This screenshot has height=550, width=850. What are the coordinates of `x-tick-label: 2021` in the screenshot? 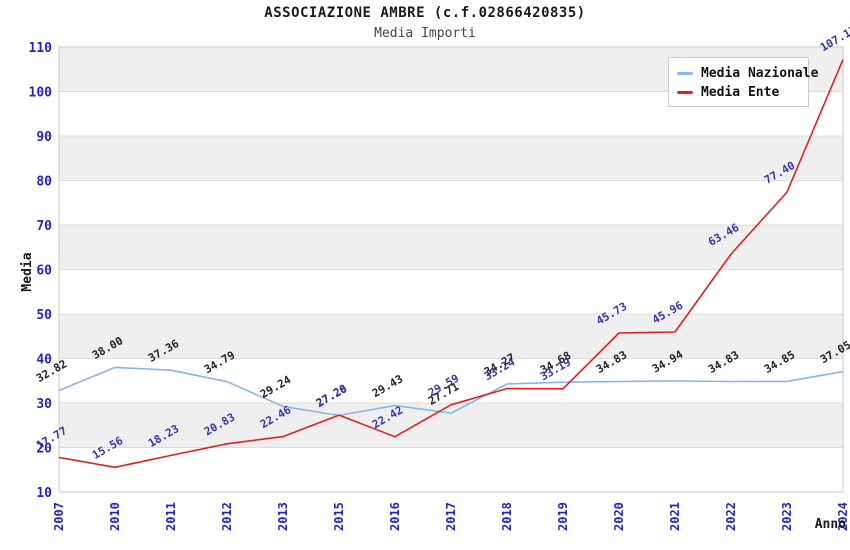 It's located at (675, 516).